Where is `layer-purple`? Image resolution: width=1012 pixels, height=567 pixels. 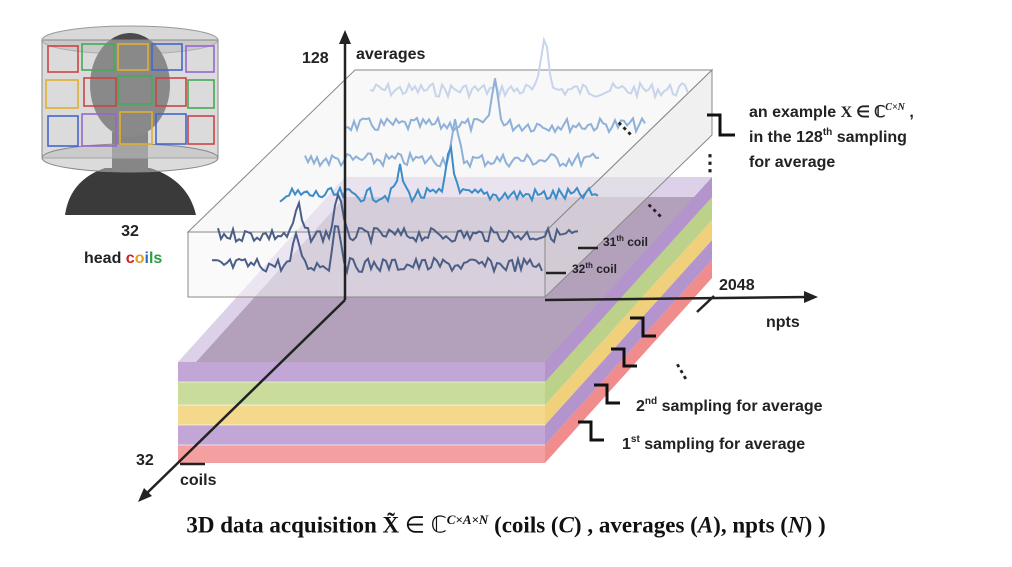
layer-purple is located at coordinates (361, 435).